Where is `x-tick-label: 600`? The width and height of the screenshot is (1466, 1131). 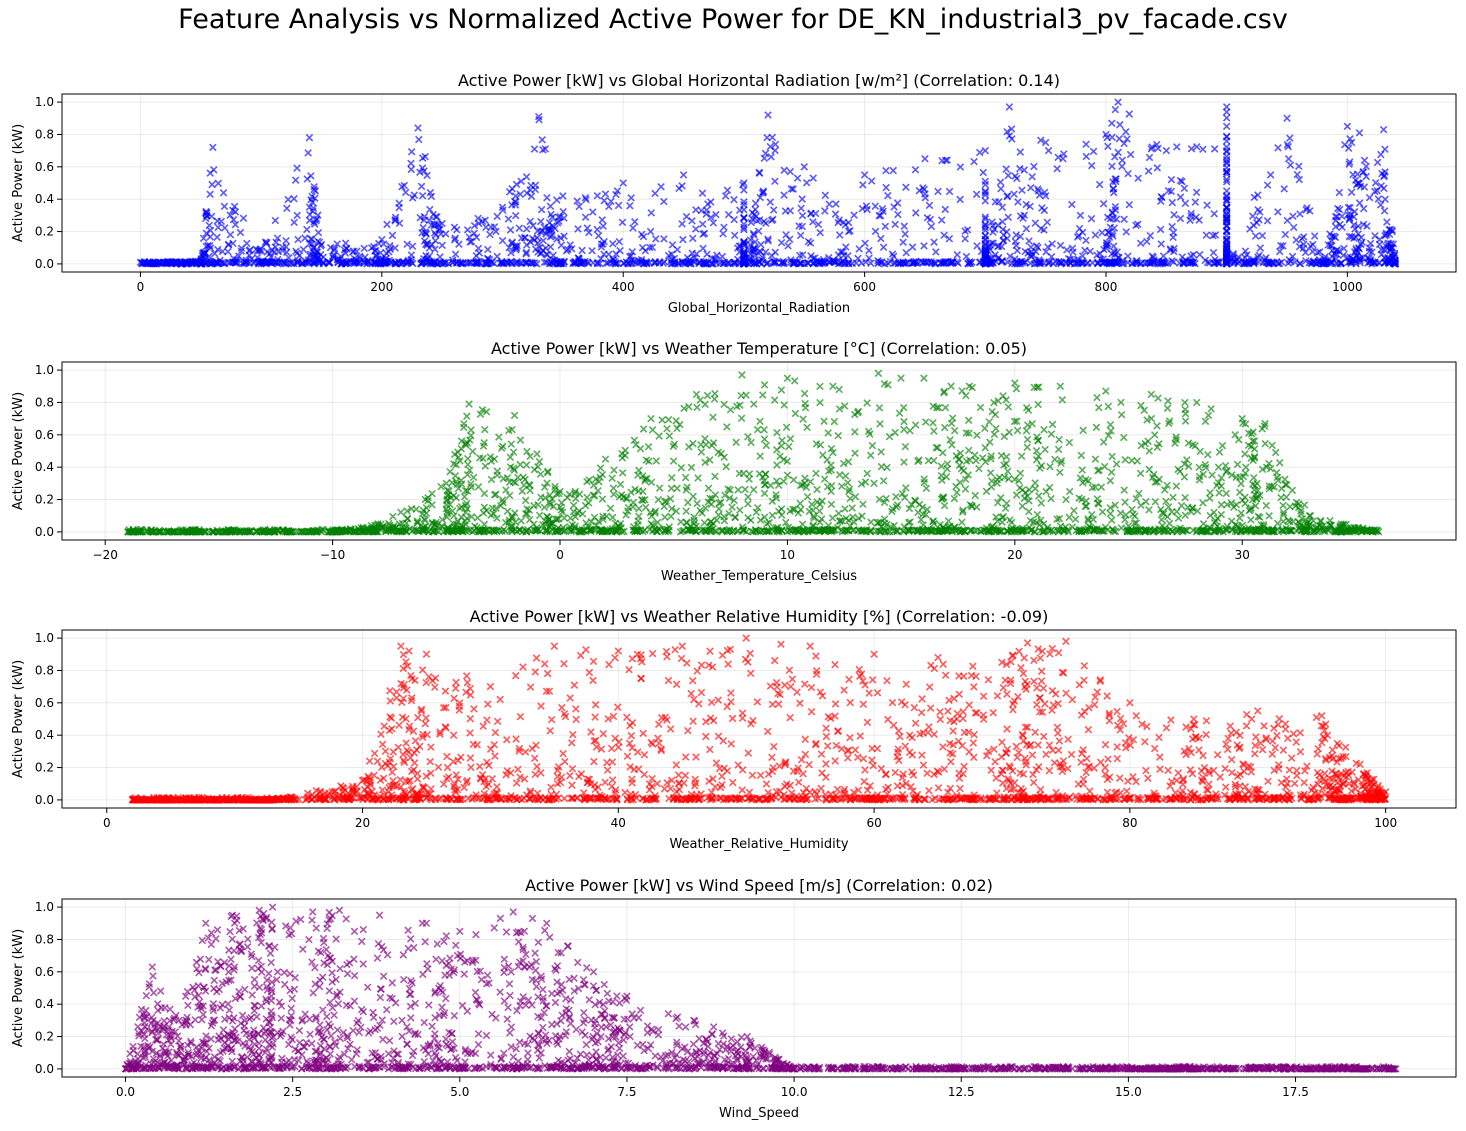 x-tick-label: 600 is located at coordinates (864, 287).